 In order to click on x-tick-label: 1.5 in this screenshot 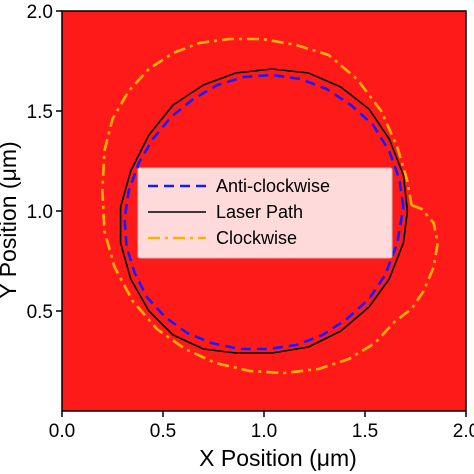, I will do `click(365, 431)`.